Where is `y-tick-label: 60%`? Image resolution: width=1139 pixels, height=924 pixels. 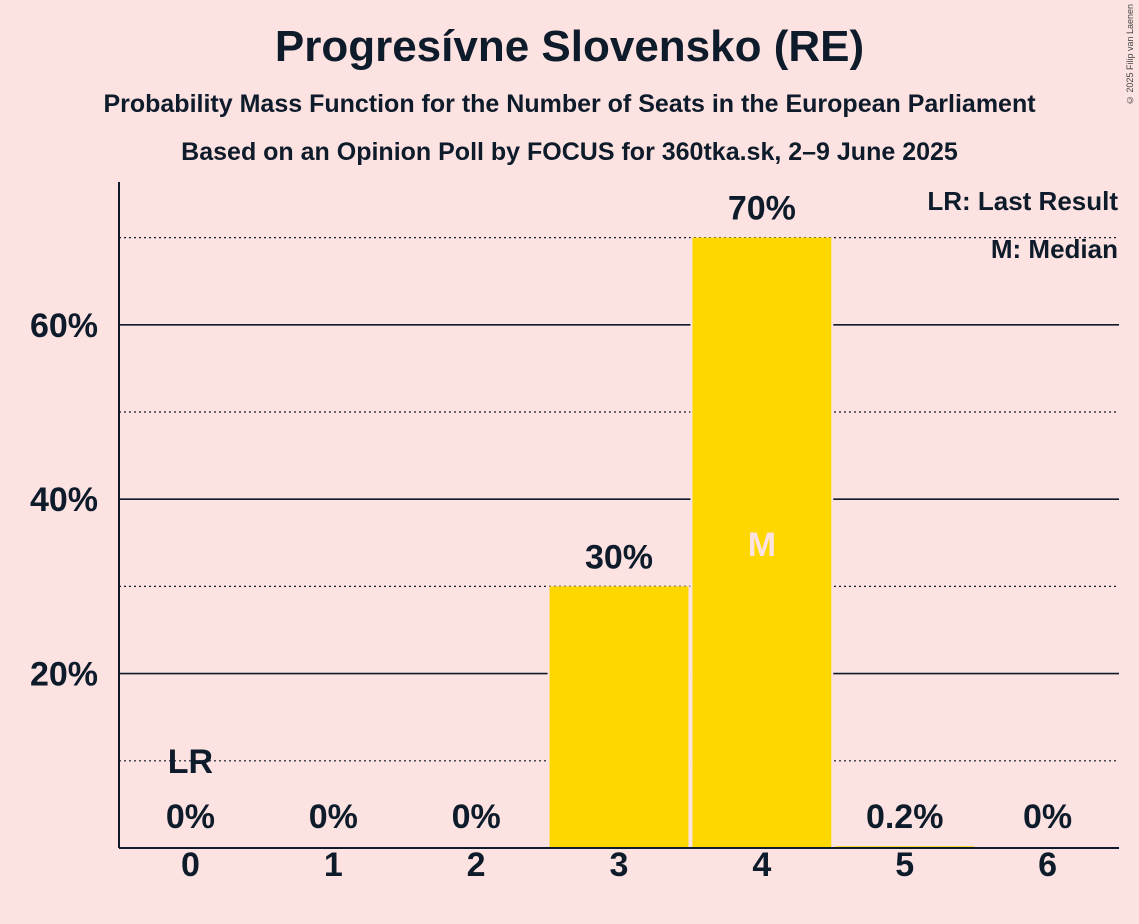 y-tick-label: 60% is located at coordinates (64, 326).